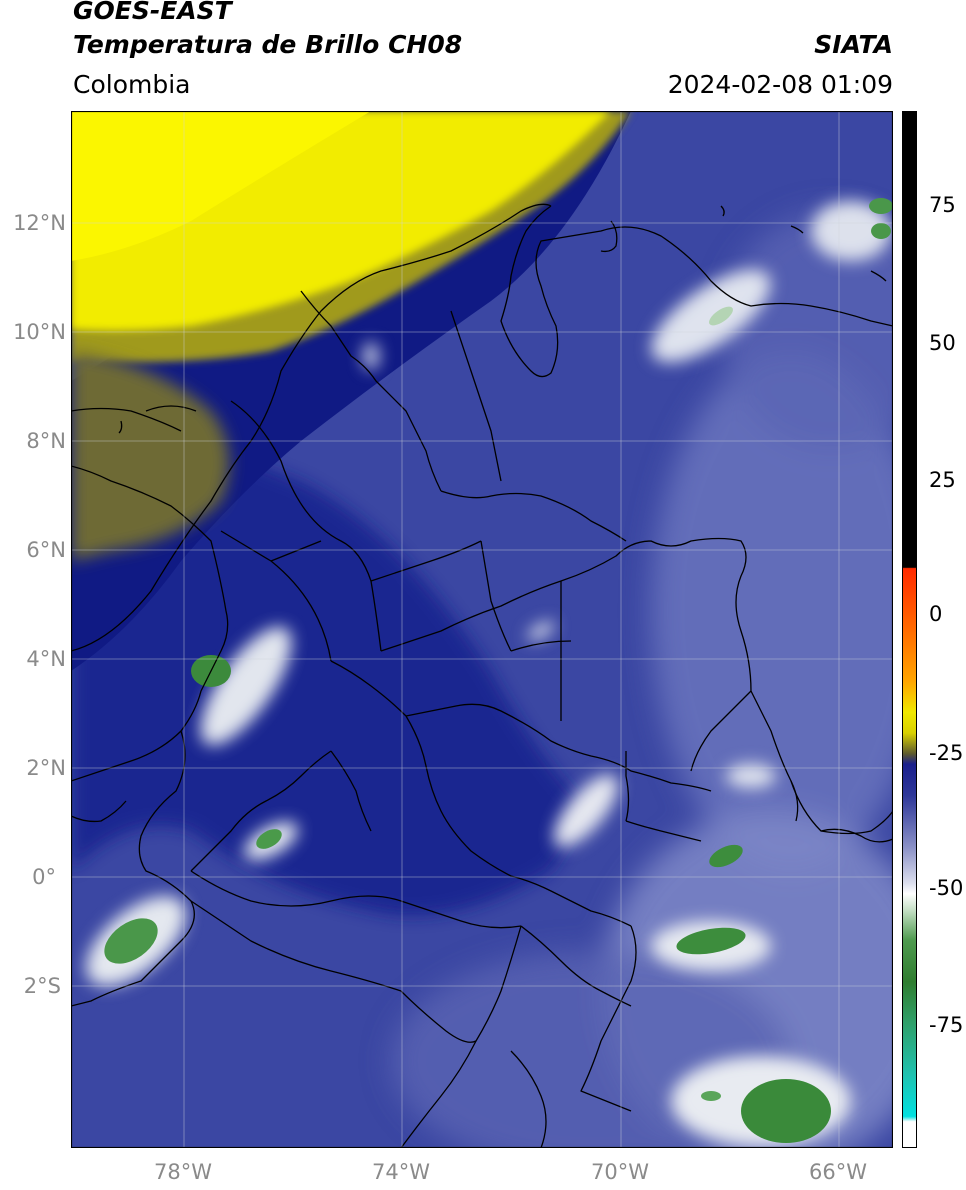 The image size is (966, 1190). Describe the element at coordinates (46, 659) in the screenshot. I see `lat-label: 4°N` at that location.